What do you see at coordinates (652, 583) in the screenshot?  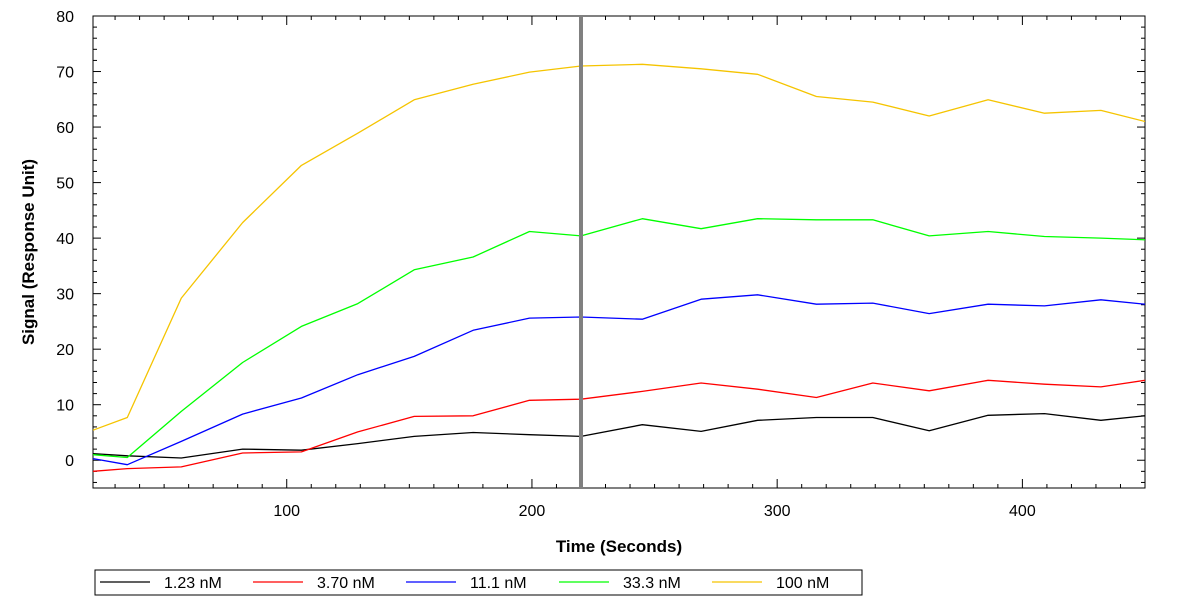 I see `legend-label-4: 33.3 nM` at bounding box center [652, 583].